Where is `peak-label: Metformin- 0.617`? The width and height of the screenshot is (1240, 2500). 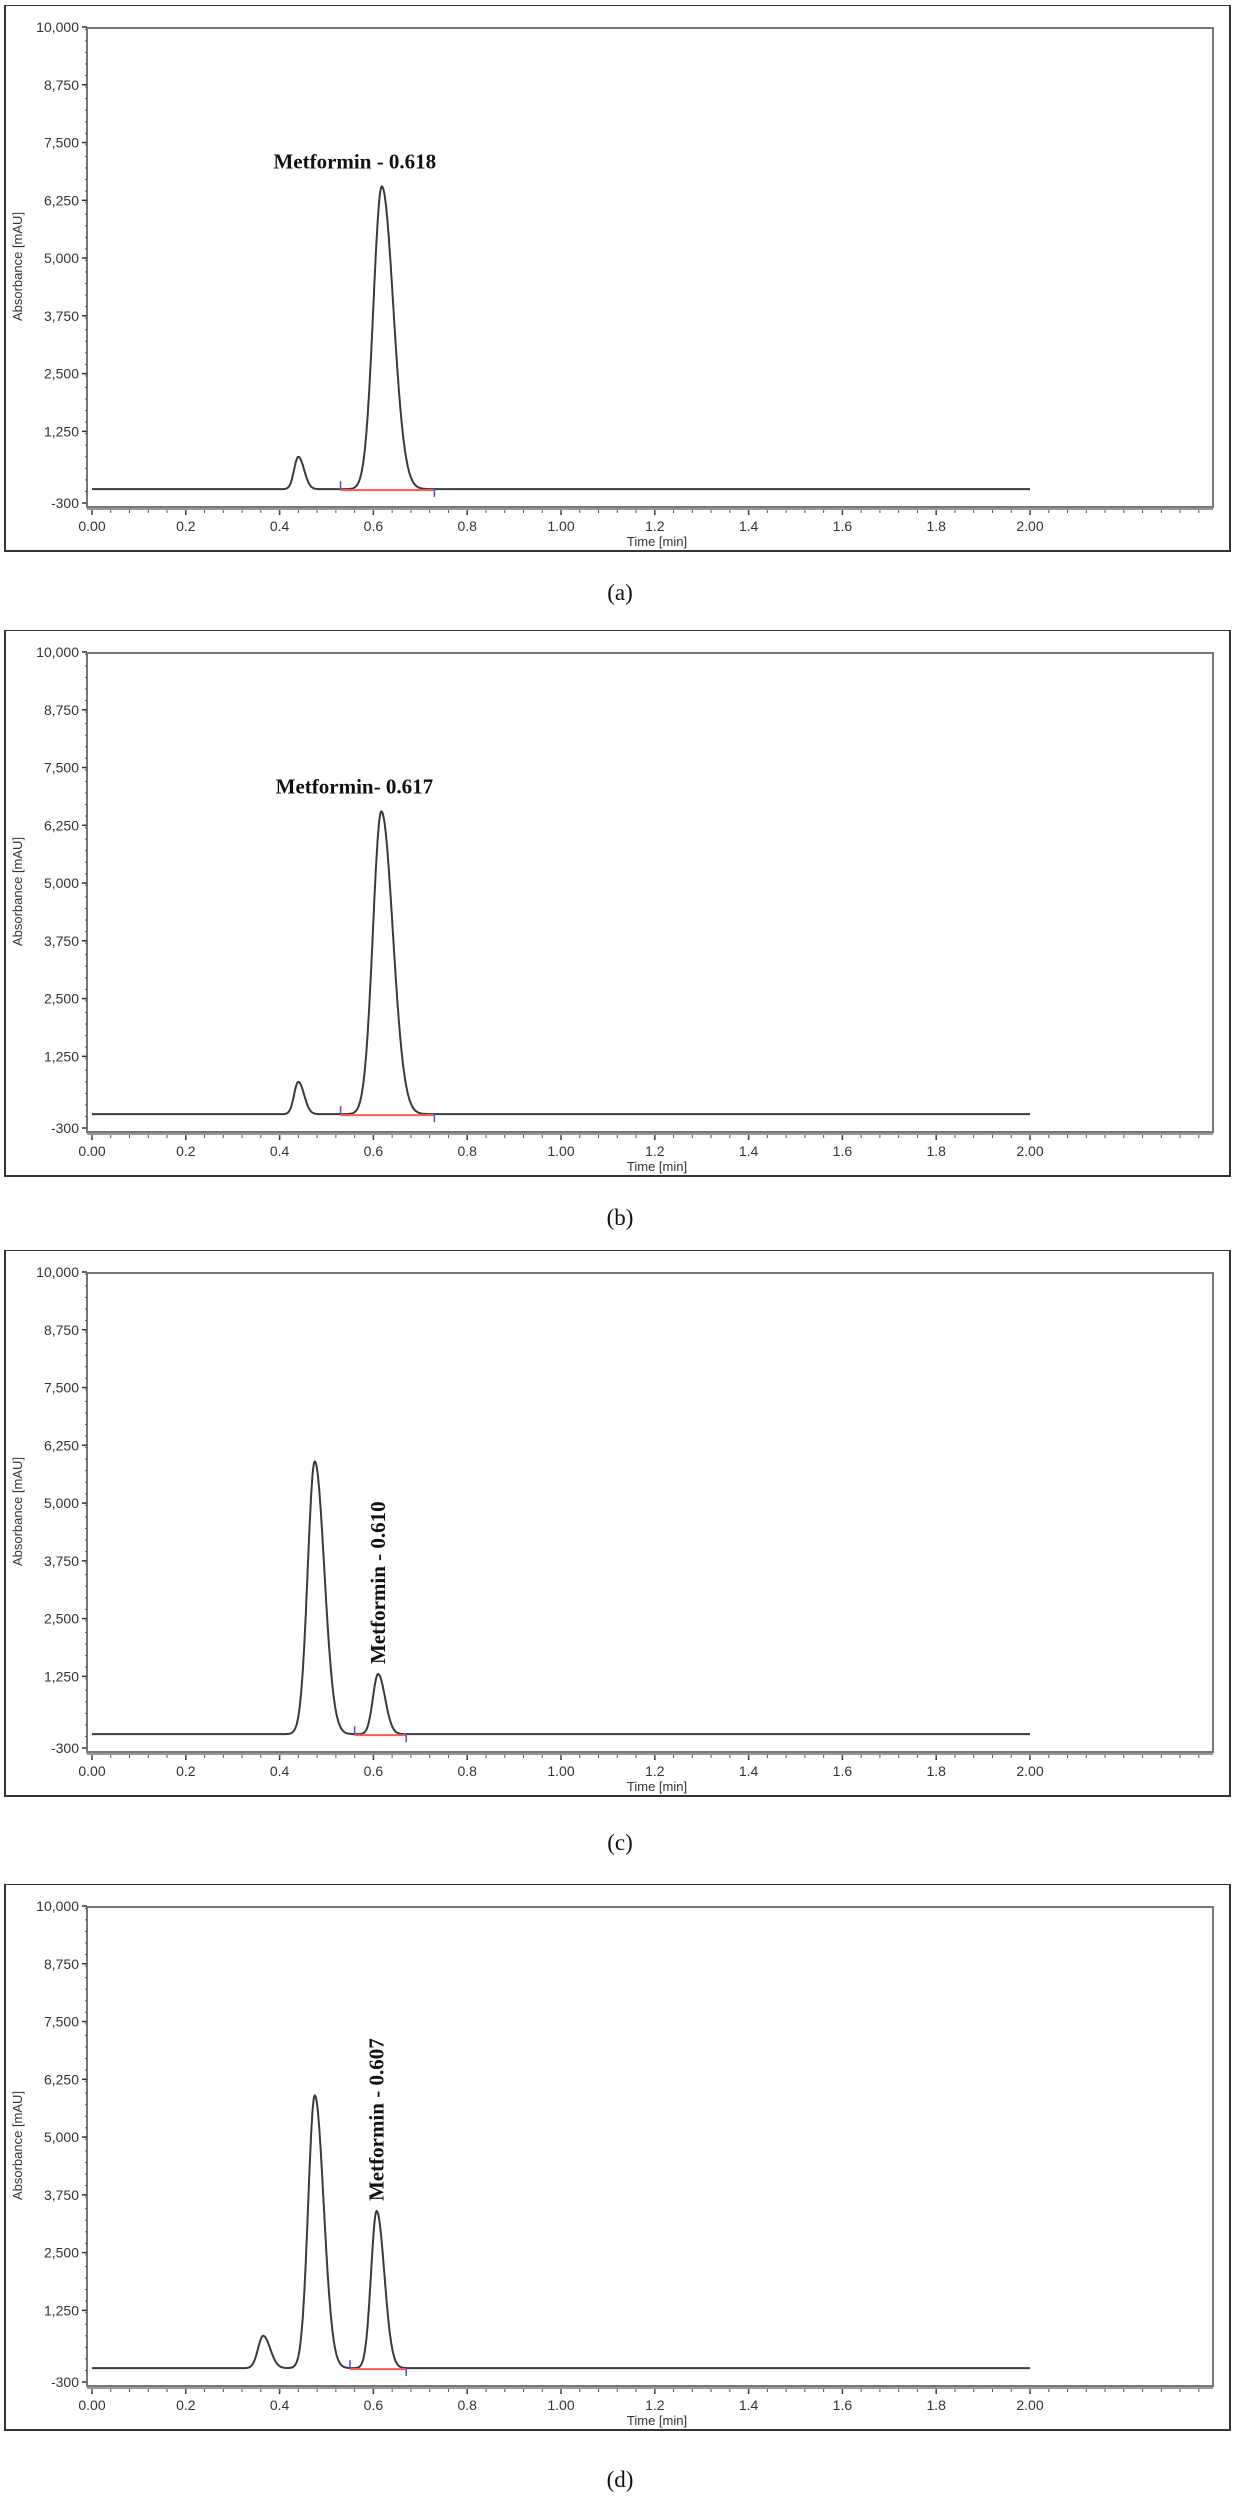
peak-label: Metformin- 0.617 is located at coordinates (354, 786).